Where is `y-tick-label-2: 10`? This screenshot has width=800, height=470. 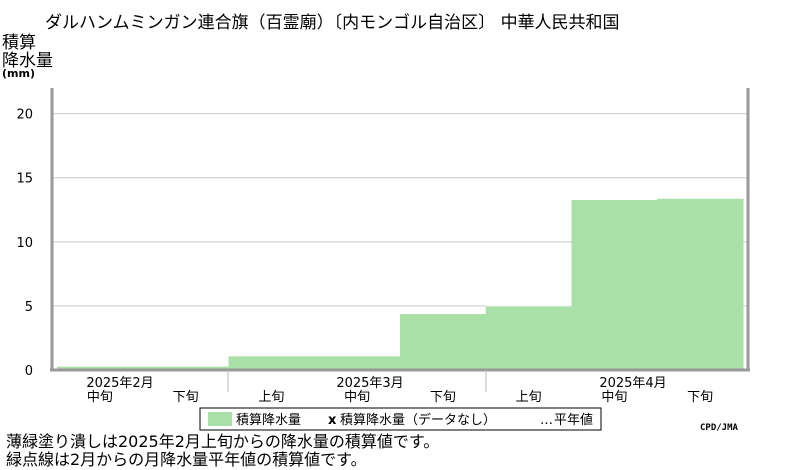
y-tick-label-2: 10 is located at coordinates (24, 243).